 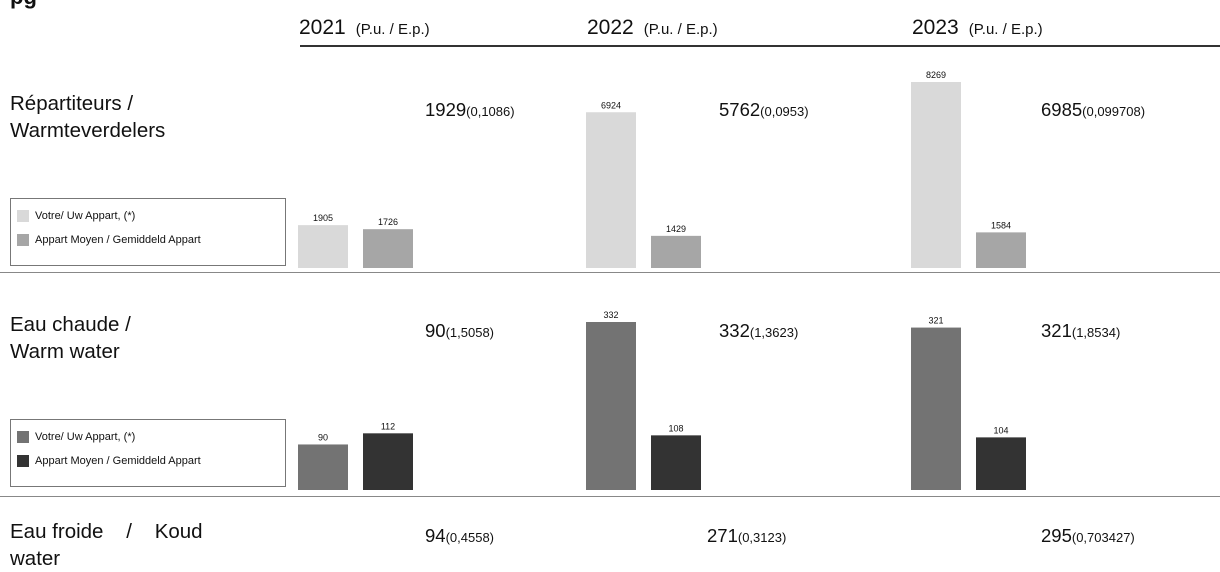 I want to click on hot-water-label-line1: Eau chaude /, so click(x=70, y=324).